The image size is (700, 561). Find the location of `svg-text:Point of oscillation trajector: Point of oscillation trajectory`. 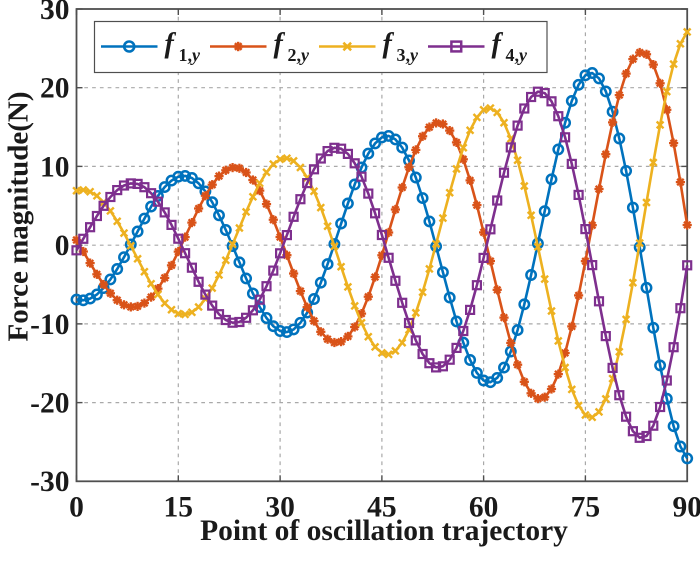

svg-text:Point of oscillation trajector: Point of oscillation trajectory is located at coordinates (384, 531).